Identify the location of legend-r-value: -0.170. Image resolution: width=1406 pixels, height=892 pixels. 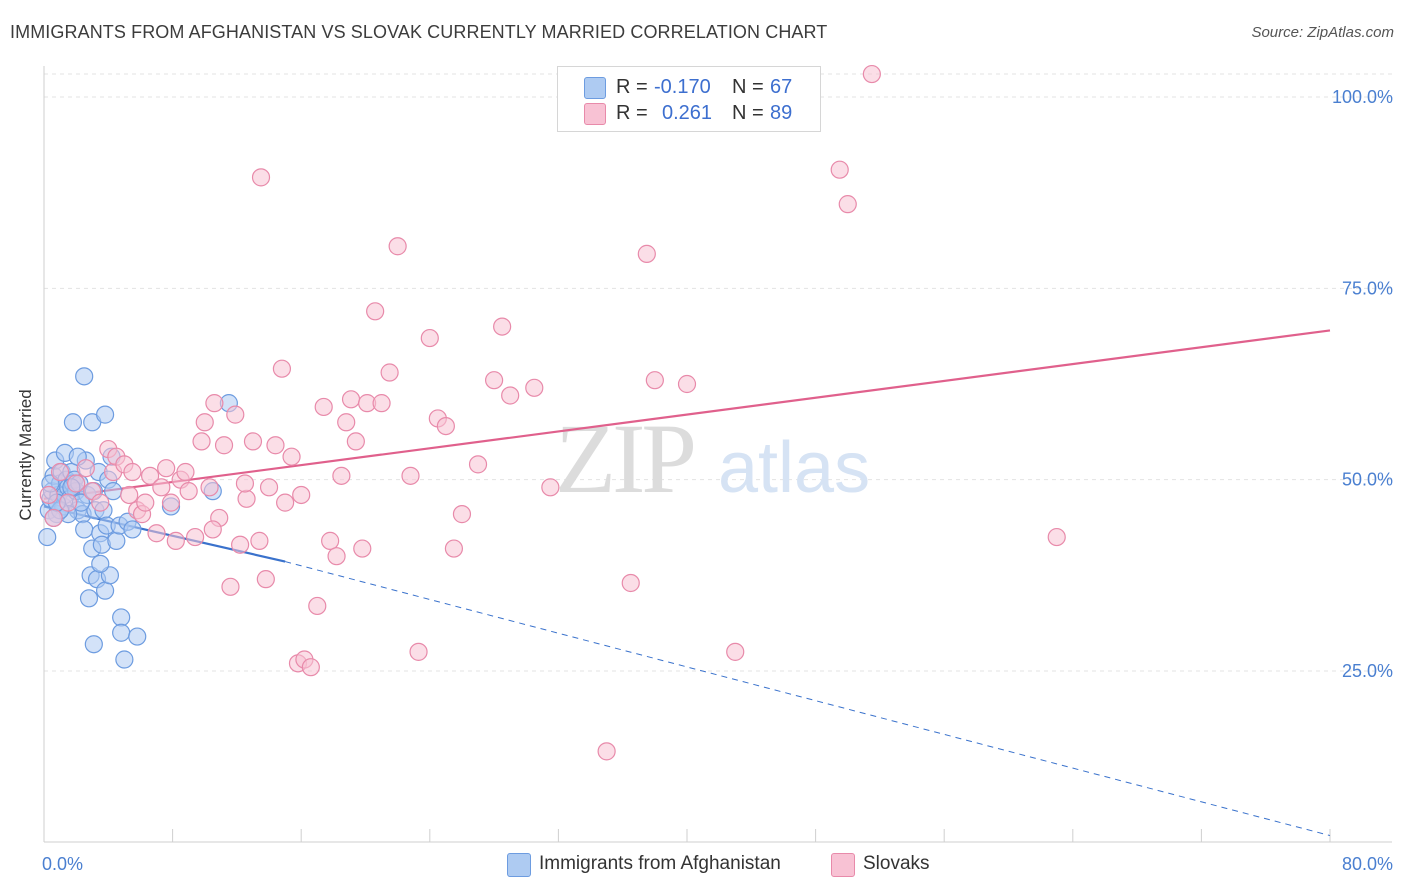
(682, 87).